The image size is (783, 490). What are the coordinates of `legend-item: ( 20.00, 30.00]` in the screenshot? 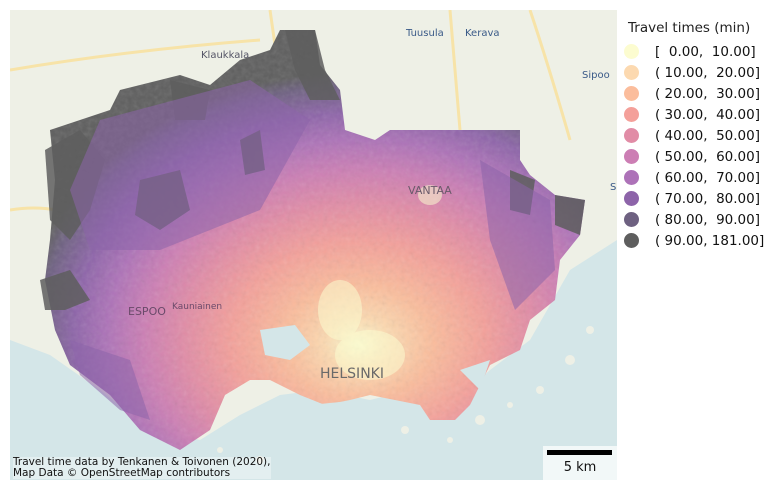 It's located at (702, 93).